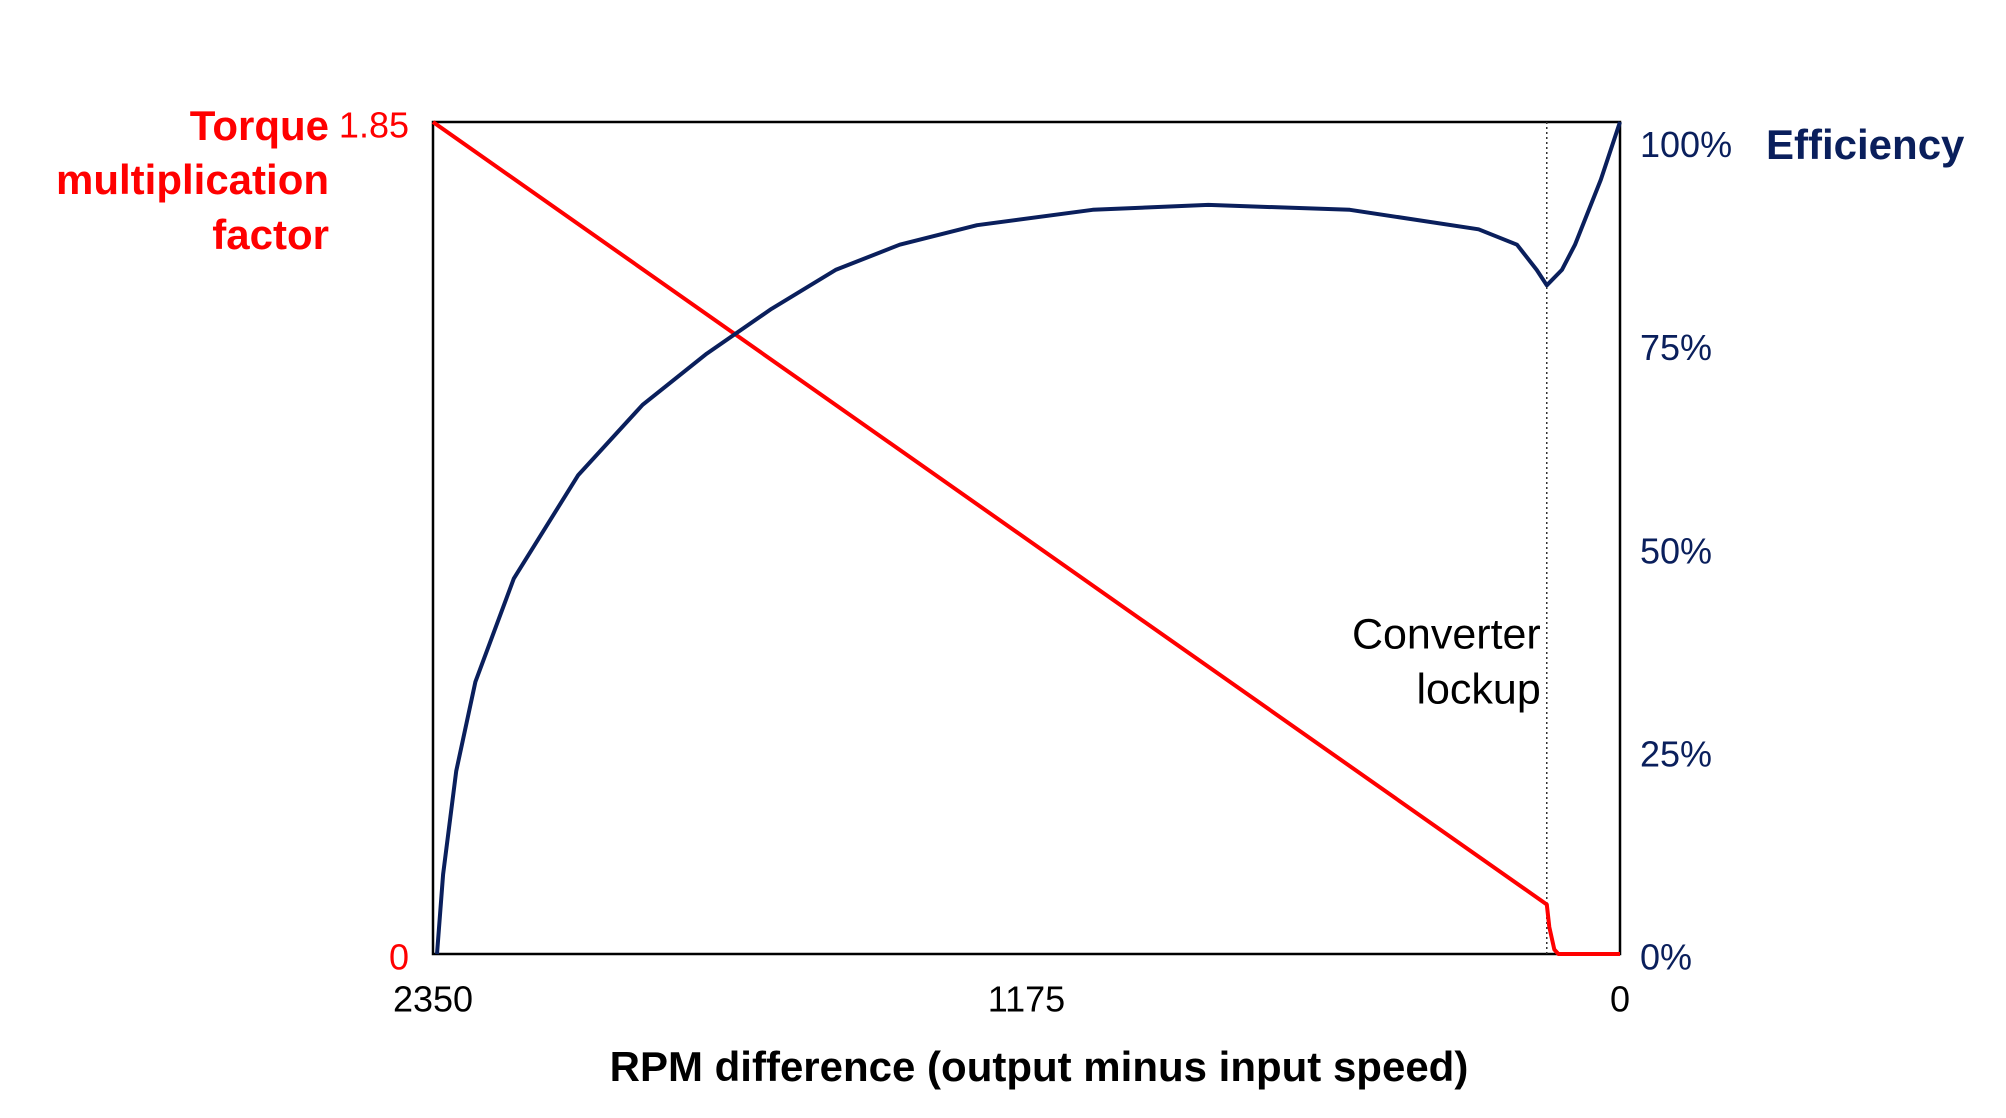 Image resolution: width=2006 pixels, height=1118 pixels. I want to click on y2-tick-label: 25%, so click(1676, 753).